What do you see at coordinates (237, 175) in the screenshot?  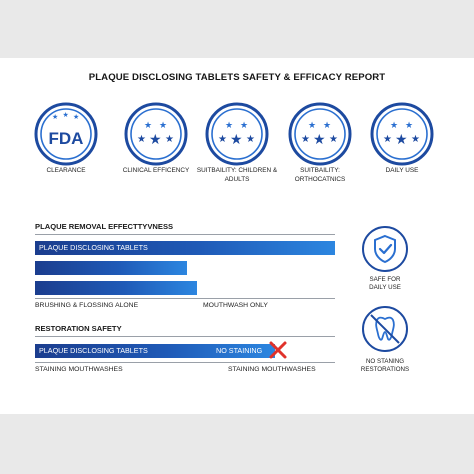 I see `badge-label-suitability-children-adults: SUITBAILITY: CHILDREN & ADULTS` at bounding box center [237, 175].